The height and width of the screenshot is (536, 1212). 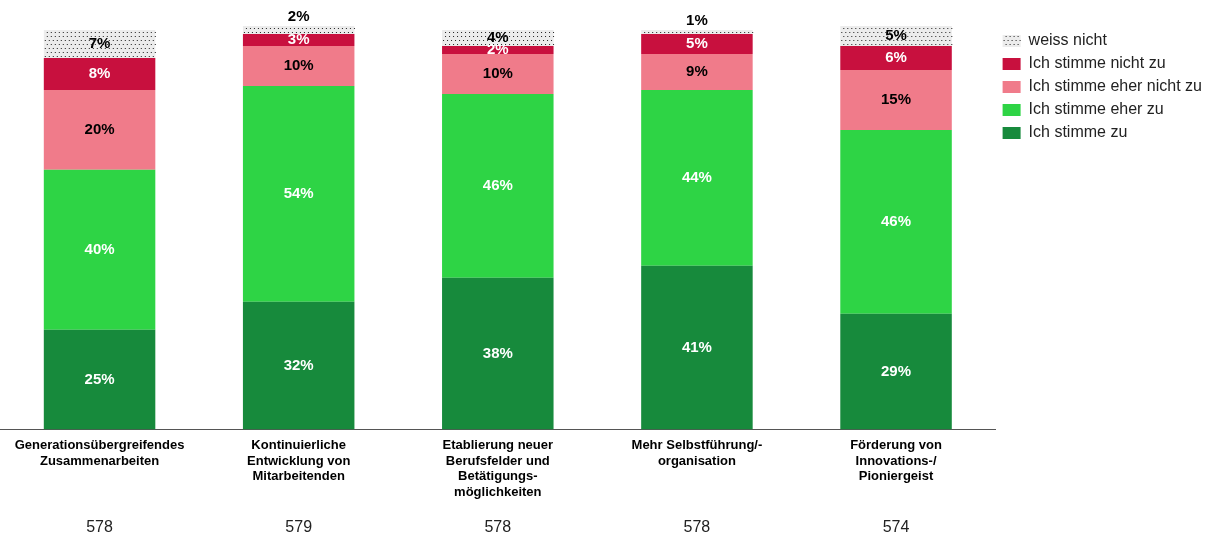 I want to click on x-tick-label: Kontinuierliche Entwicklung von Mitarbeitenden, so click(x=299, y=460).